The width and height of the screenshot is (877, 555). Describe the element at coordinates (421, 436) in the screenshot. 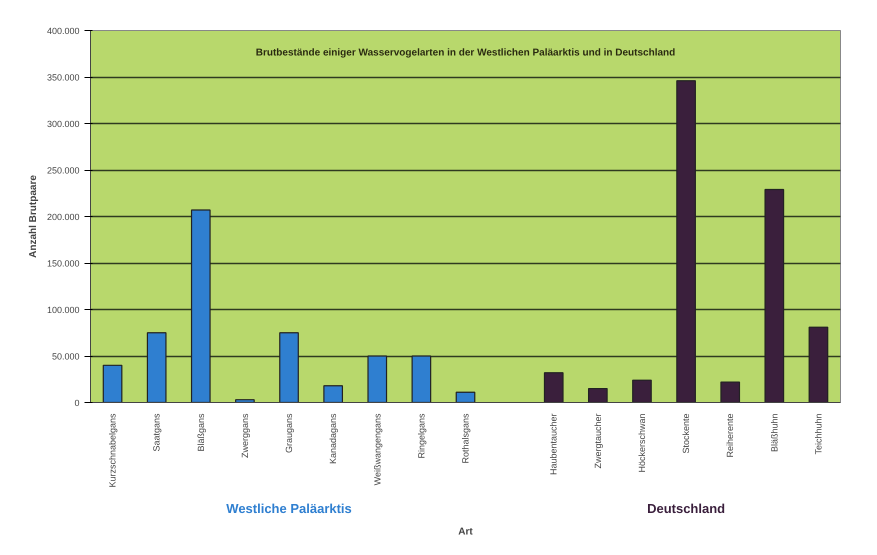

I see `x-tick-label: Ringelgans` at that location.